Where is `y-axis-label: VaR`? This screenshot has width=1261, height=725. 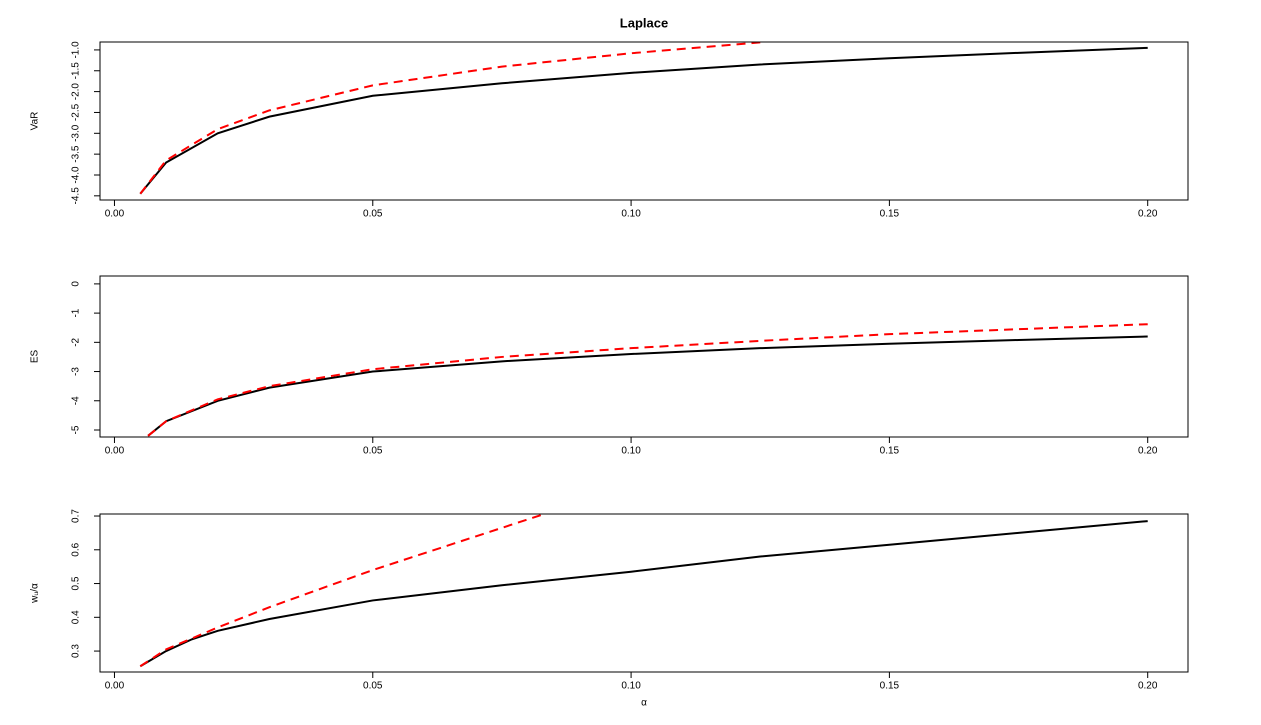 y-axis-label: VaR is located at coordinates (35, 121).